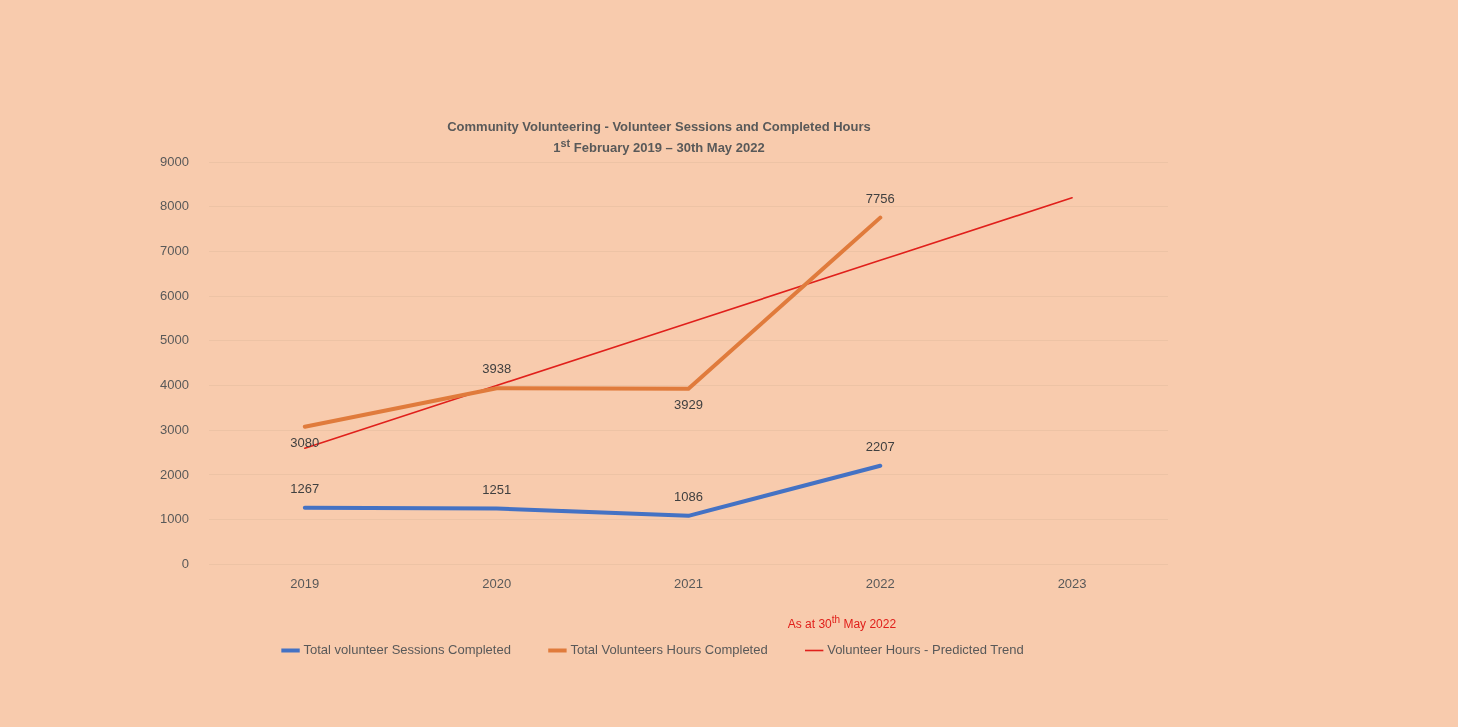 The height and width of the screenshot is (727, 1458). What do you see at coordinates (174, 161) in the screenshot?
I see `y-tick-label: 9000` at bounding box center [174, 161].